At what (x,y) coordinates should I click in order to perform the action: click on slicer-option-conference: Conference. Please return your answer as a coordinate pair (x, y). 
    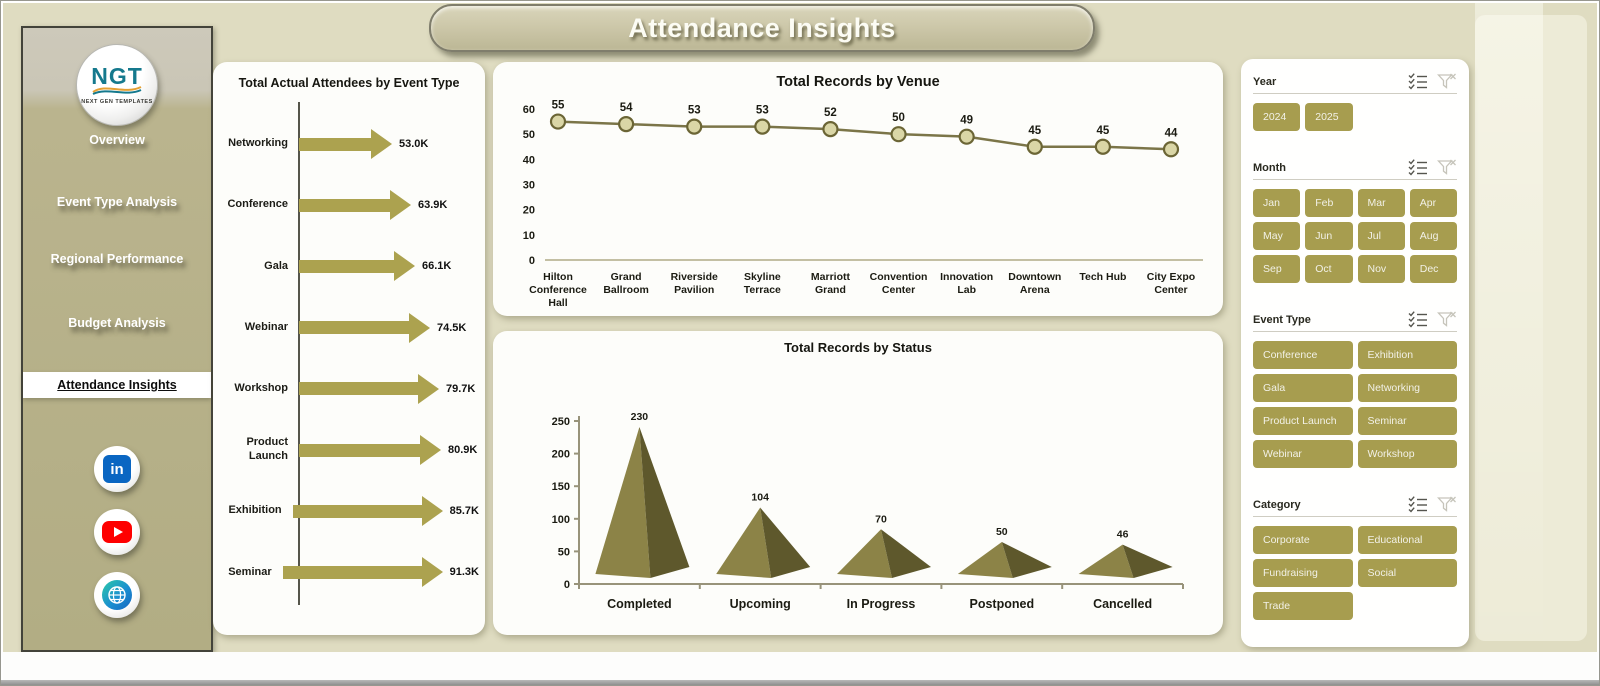
    Looking at the image, I should click on (1303, 355).